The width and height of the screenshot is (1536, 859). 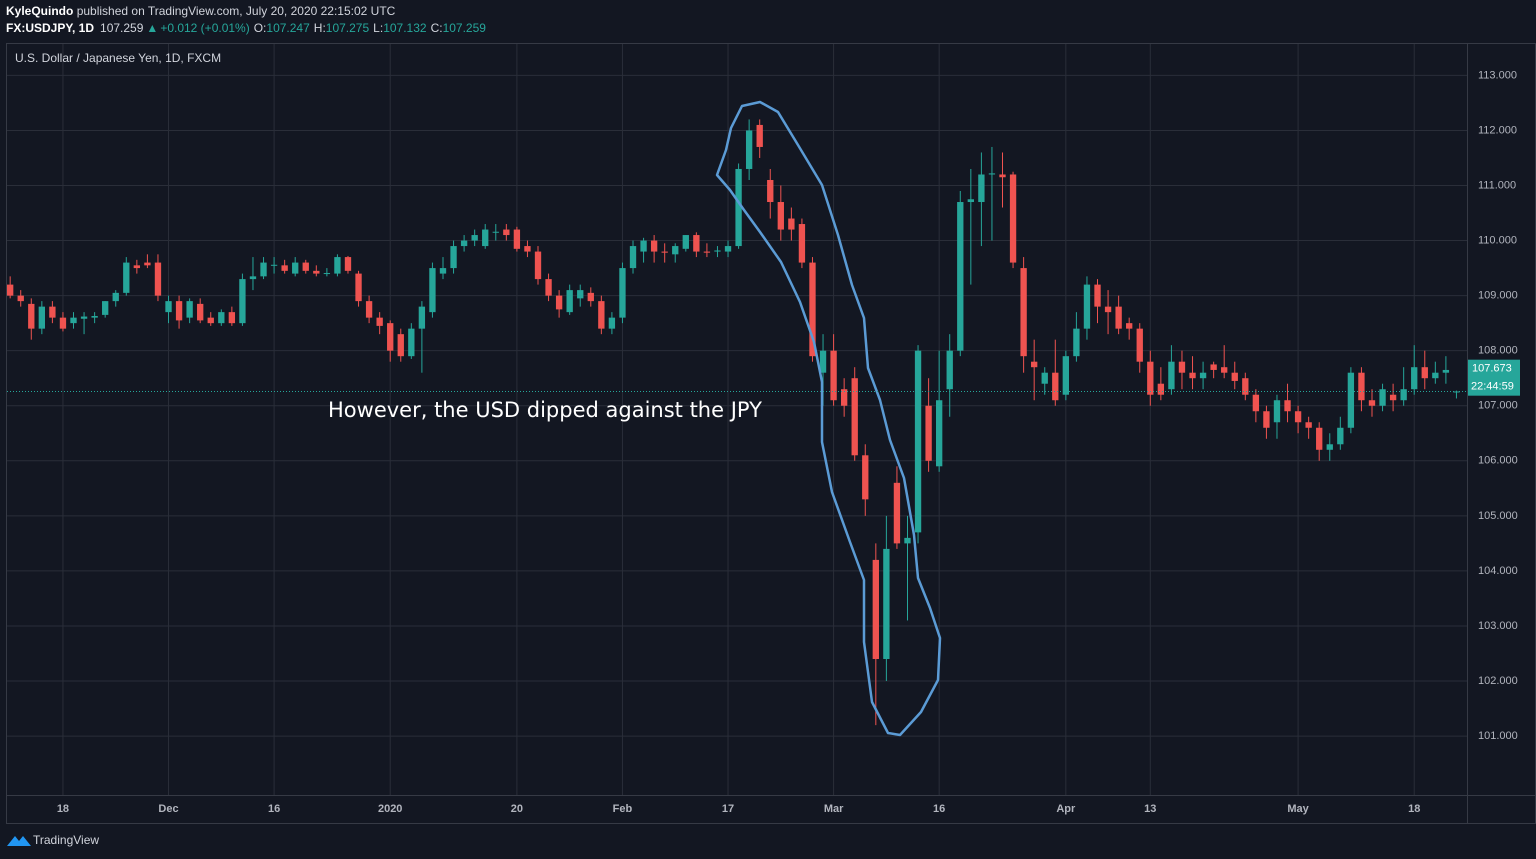 What do you see at coordinates (623, 809) in the screenshot?
I see `x-tick-label: Feb` at bounding box center [623, 809].